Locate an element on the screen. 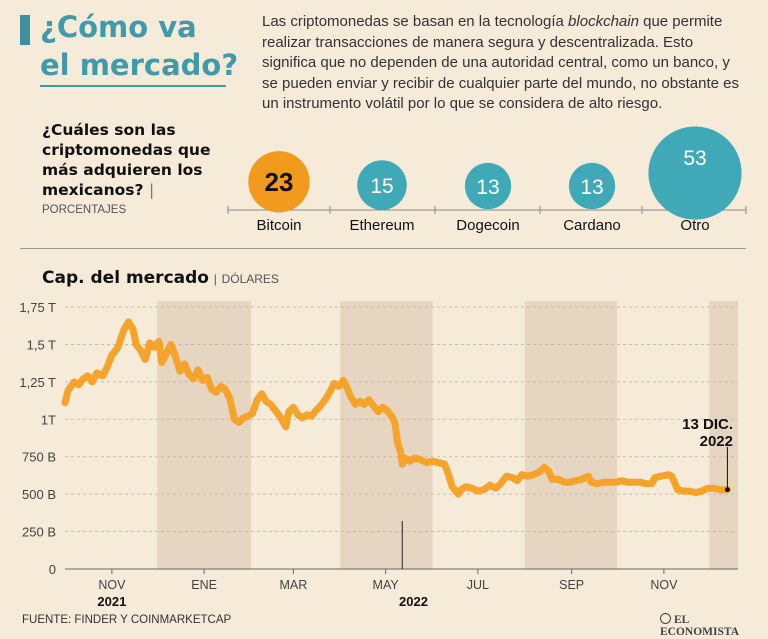  line-chart-title: Cap. del mercado | DÓLARES is located at coordinates (160, 278).